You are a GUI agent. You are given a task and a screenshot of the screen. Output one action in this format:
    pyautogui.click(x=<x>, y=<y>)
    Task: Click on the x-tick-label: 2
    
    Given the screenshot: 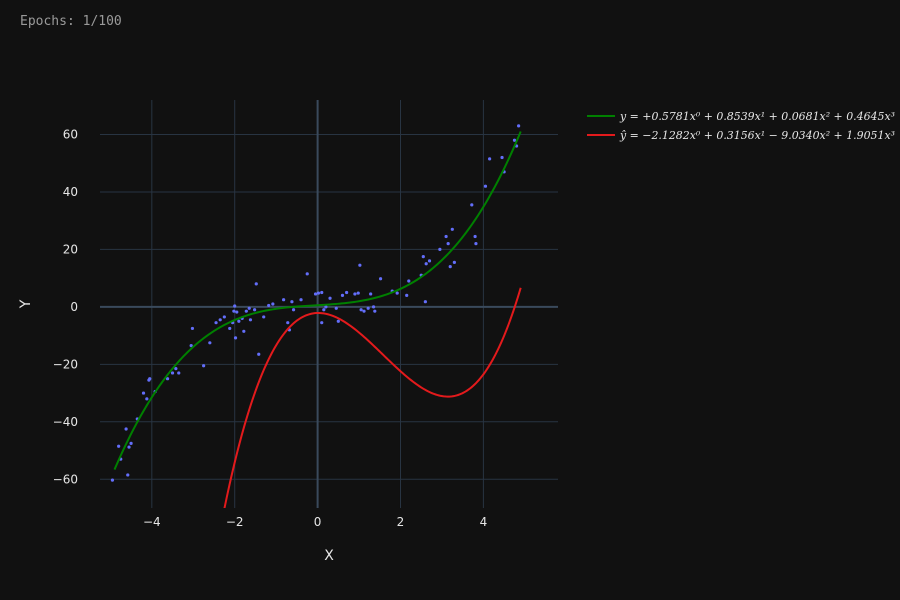 What is the action you would take?
    pyautogui.click(x=401, y=522)
    